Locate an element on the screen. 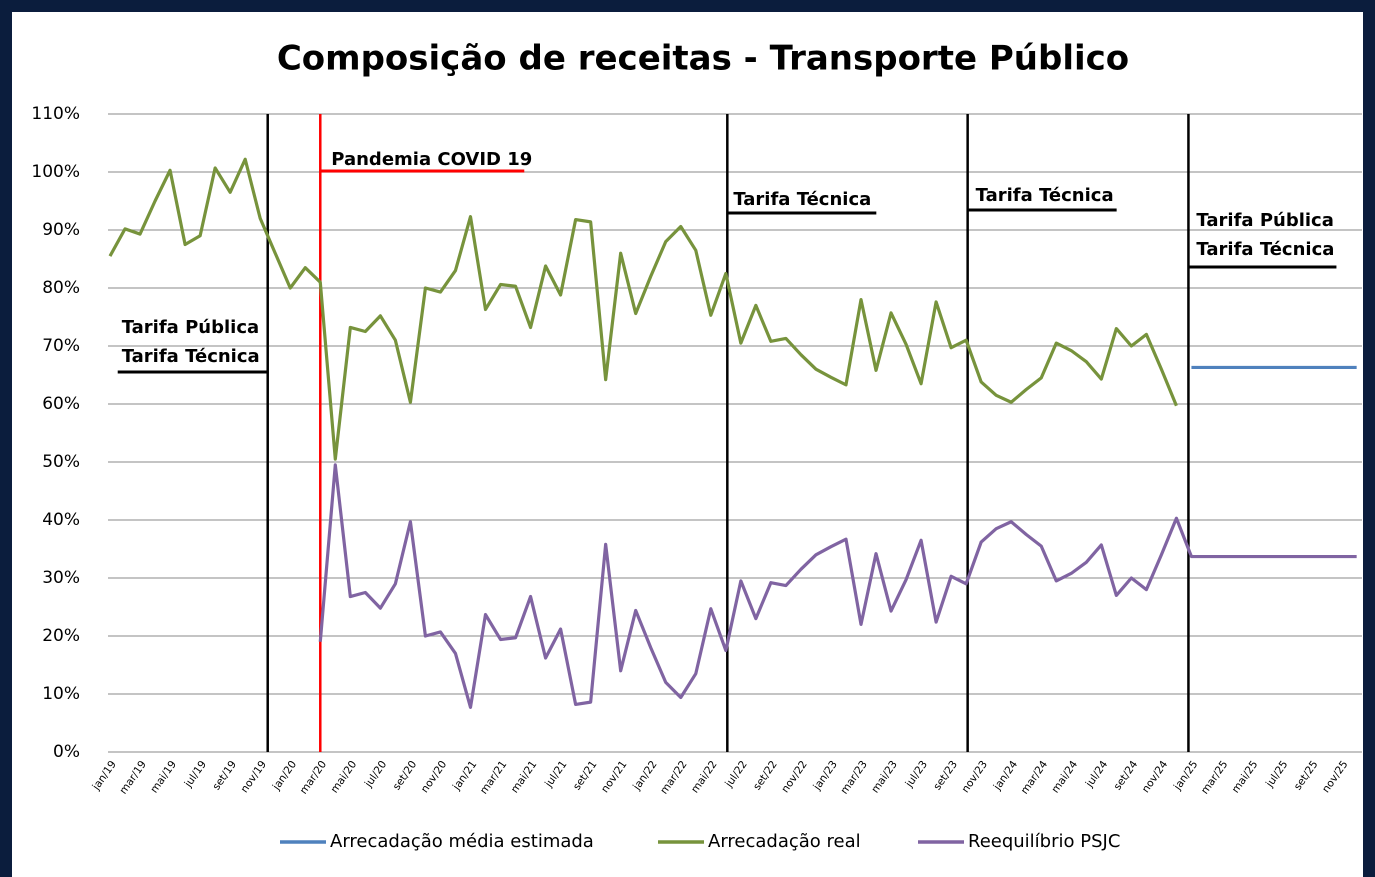  y-tick-label: 20% is located at coordinates (61, 636).